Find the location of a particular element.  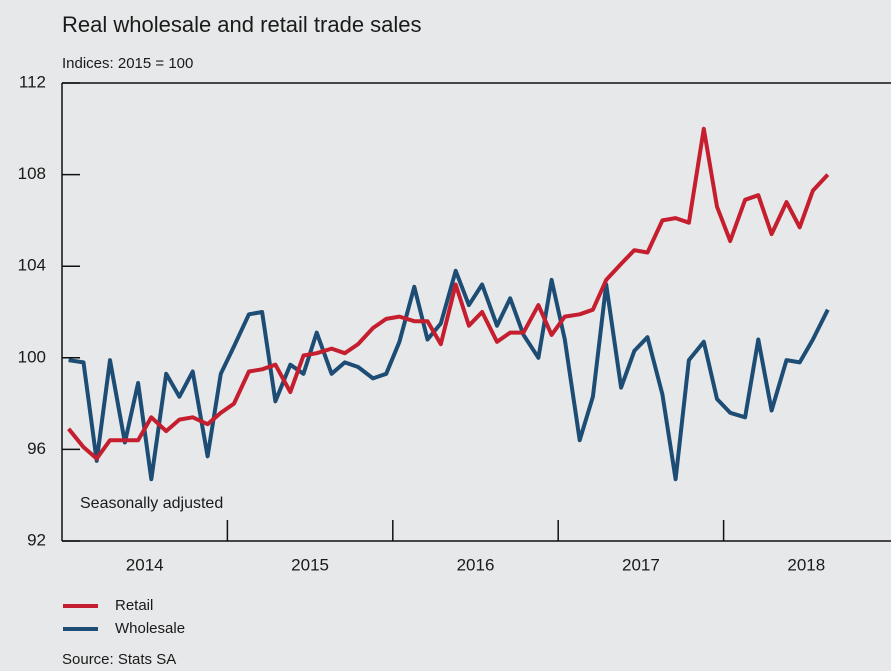

annotation: Seasonally adjusted is located at coordinates (151, 503).